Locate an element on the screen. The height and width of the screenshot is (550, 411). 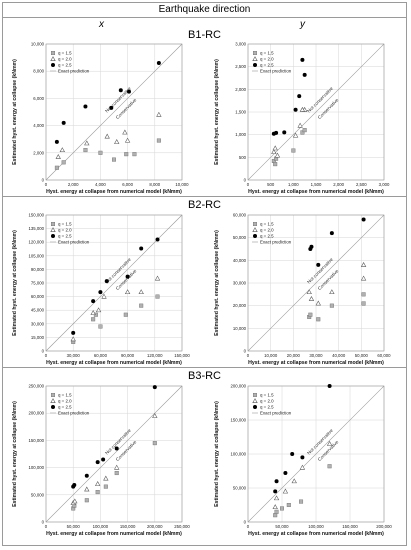
x-tick-label: 200,000 is located at coordinates (155, 526).